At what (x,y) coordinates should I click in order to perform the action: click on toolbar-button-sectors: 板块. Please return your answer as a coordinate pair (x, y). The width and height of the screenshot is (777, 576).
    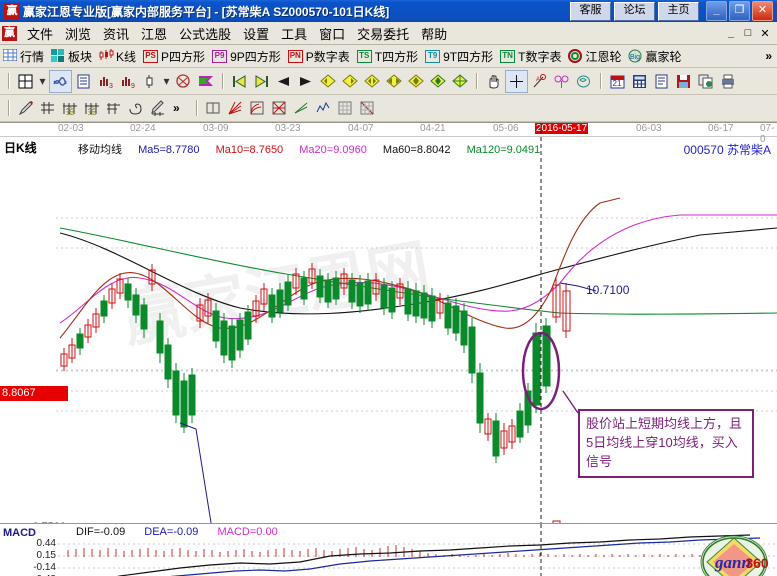
    Looking at the image, I should click on (71, 56).